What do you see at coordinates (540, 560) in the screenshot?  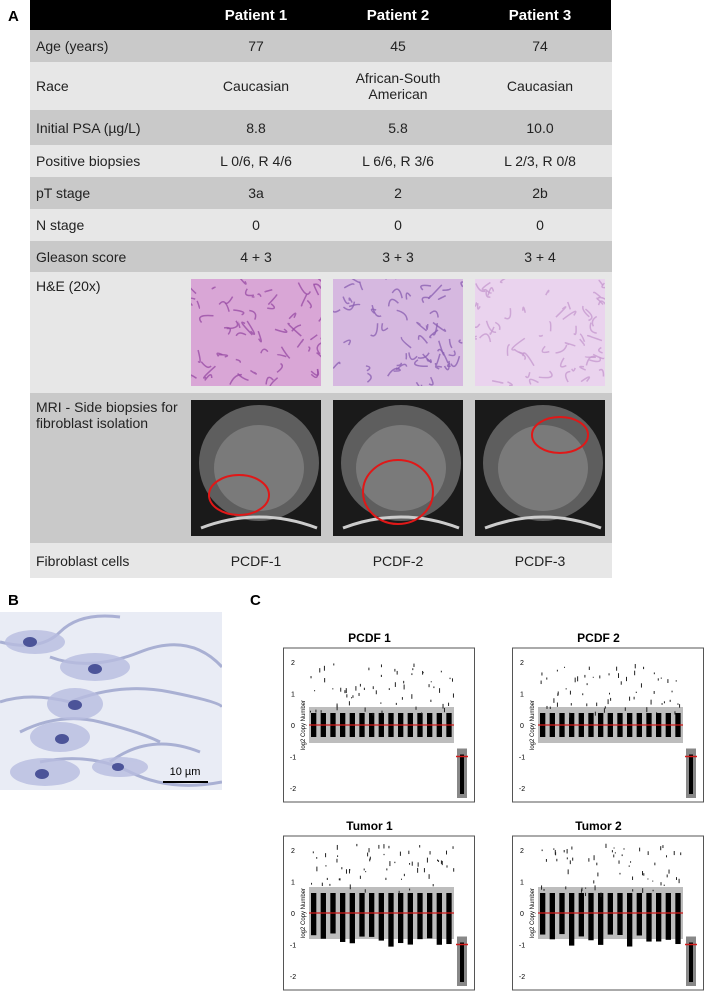 I see `table-cell: PCDF-3` at bounding box center [540, 560].